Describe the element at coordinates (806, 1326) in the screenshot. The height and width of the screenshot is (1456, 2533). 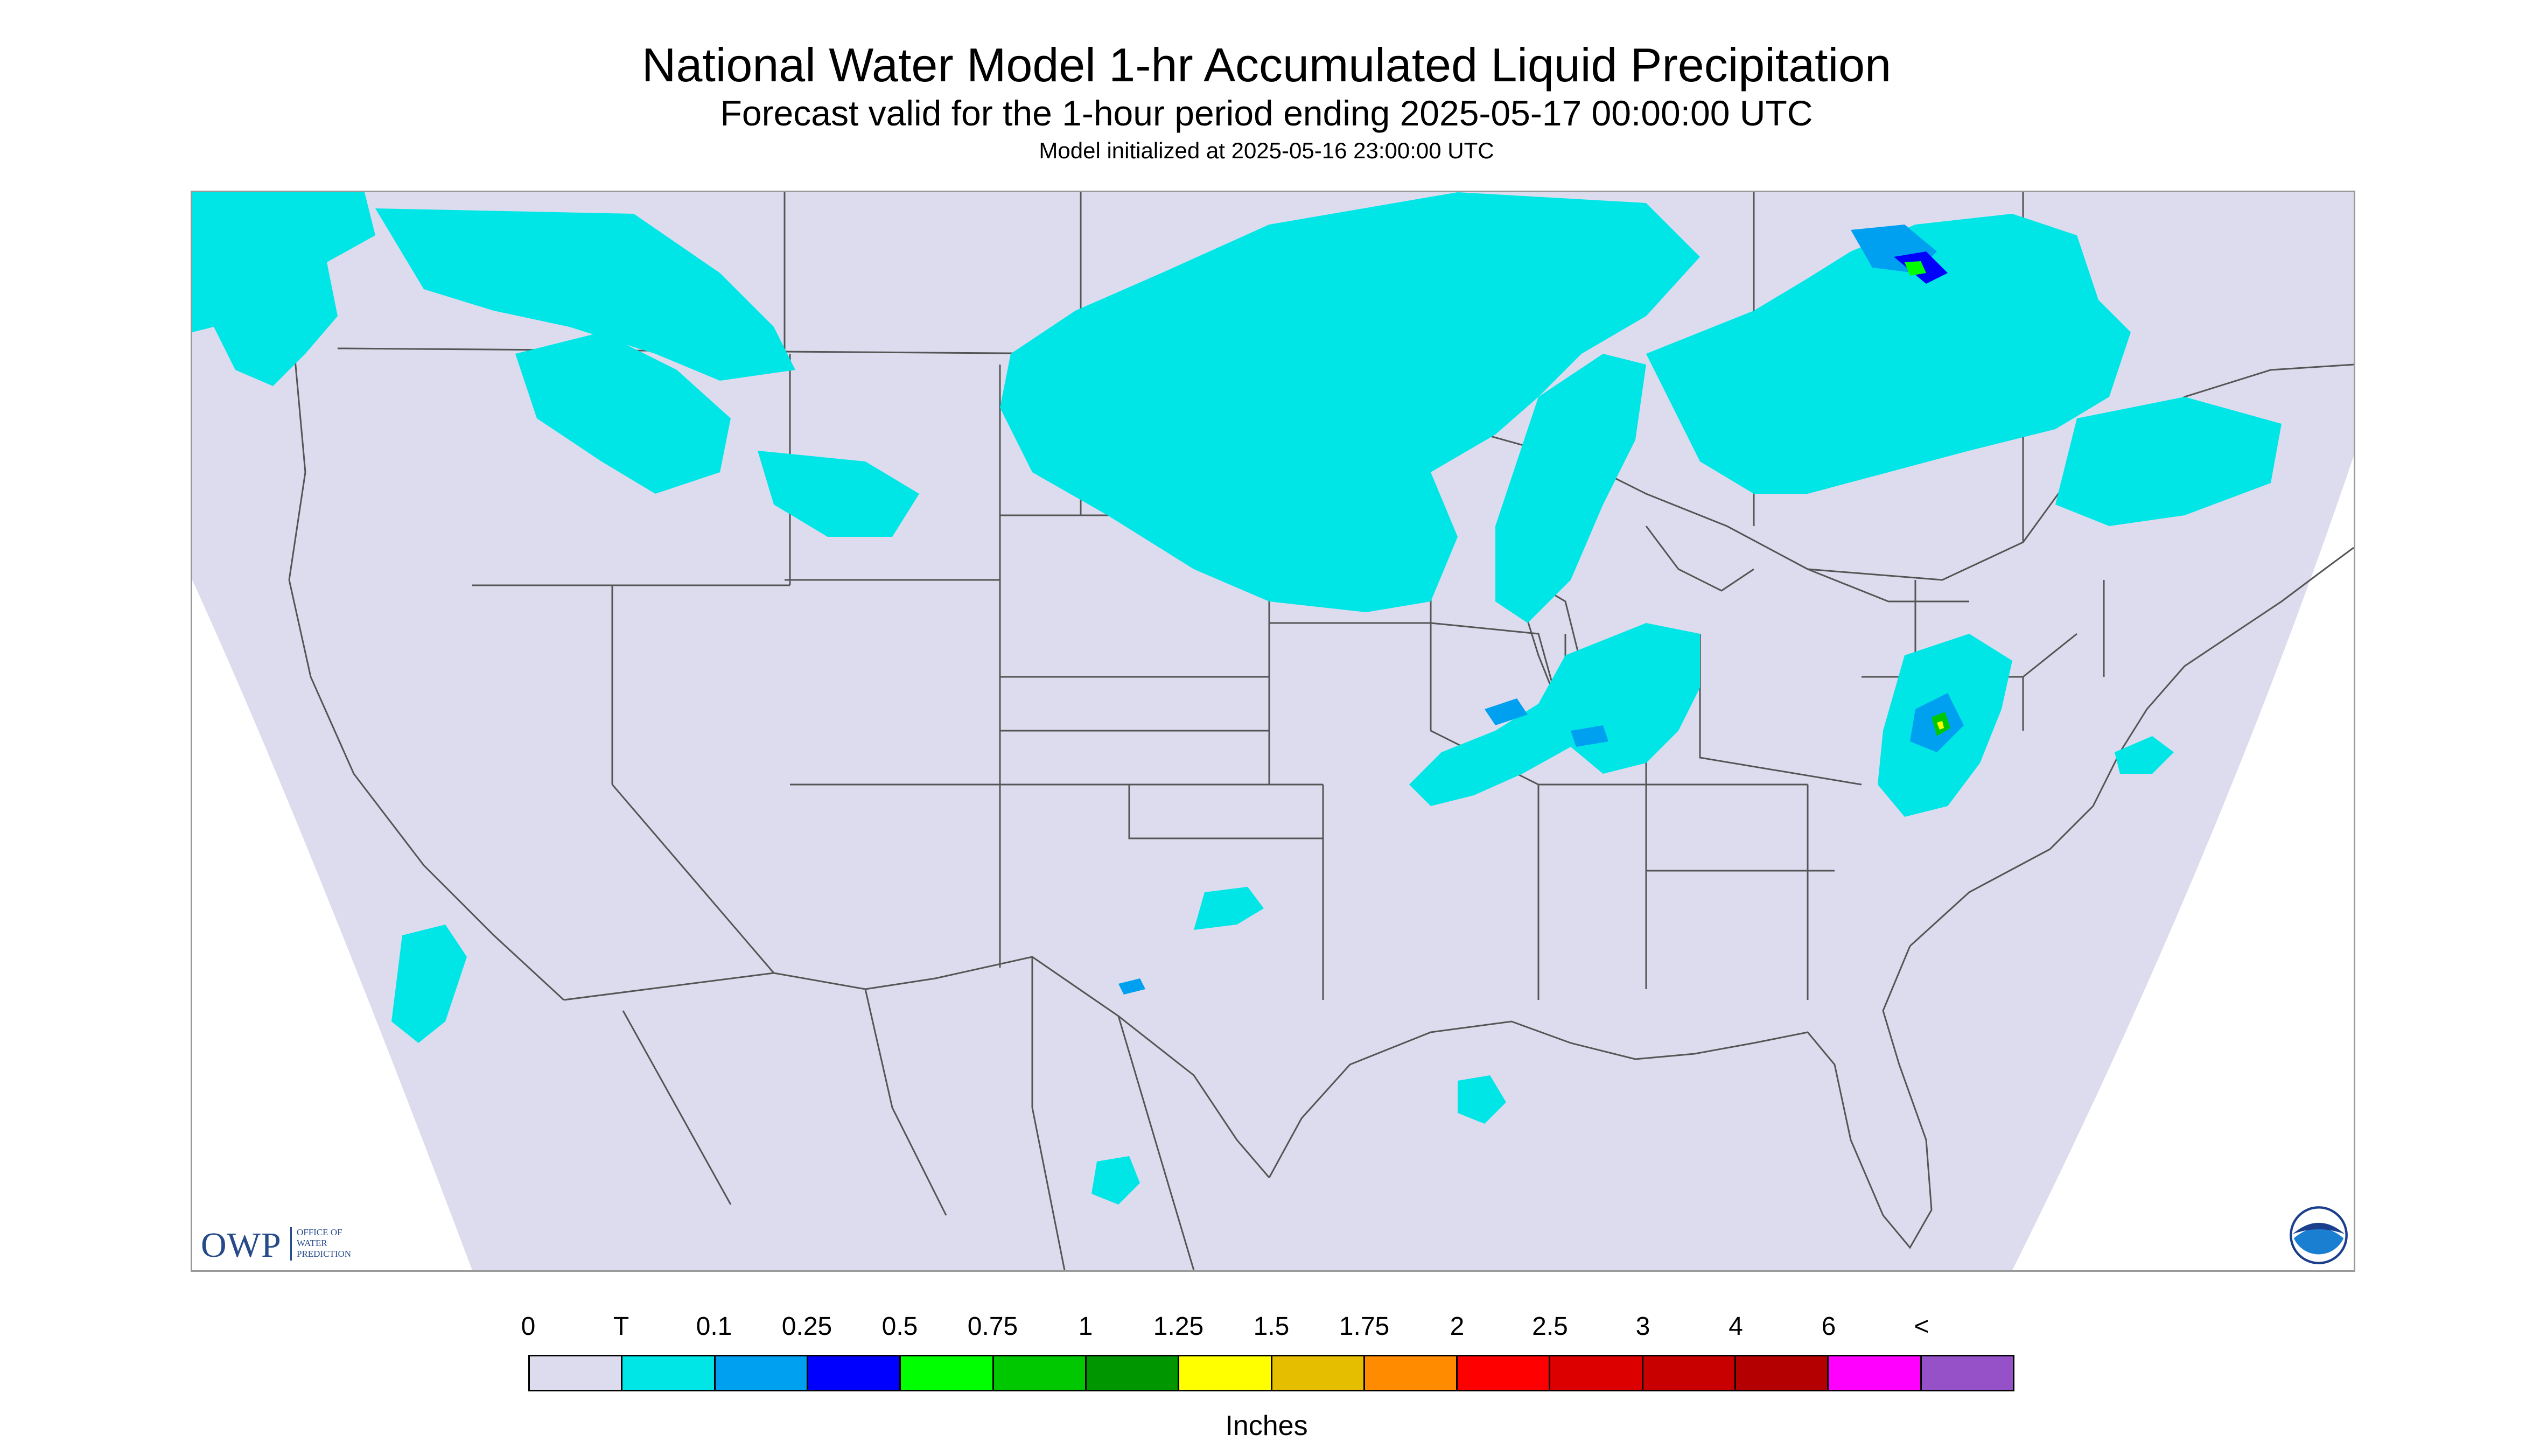
I see `legend-tick-label: 0.25` at that location.